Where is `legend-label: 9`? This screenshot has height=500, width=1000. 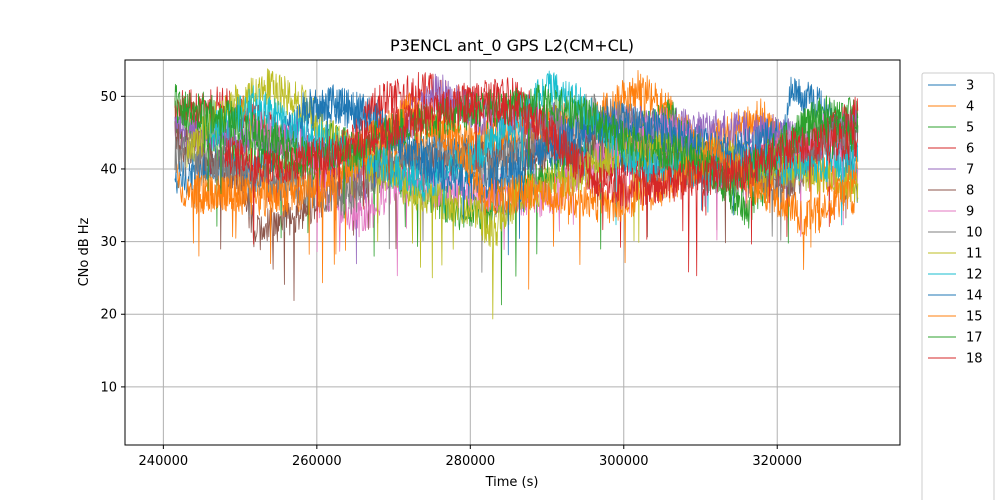
legend-label: 9 is located at coordinates (970, 212).